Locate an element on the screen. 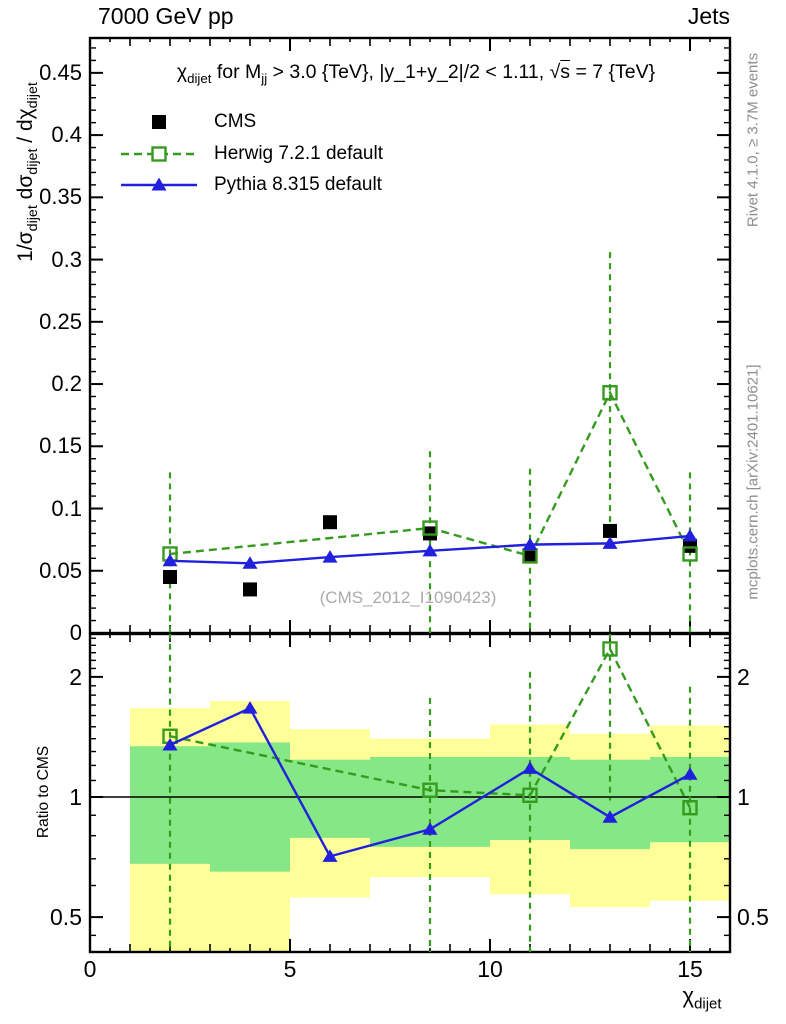 This screenshot has width=786, height=1024. ratio-y-tick-label-right: 1 is located at coordinates (743, 797).